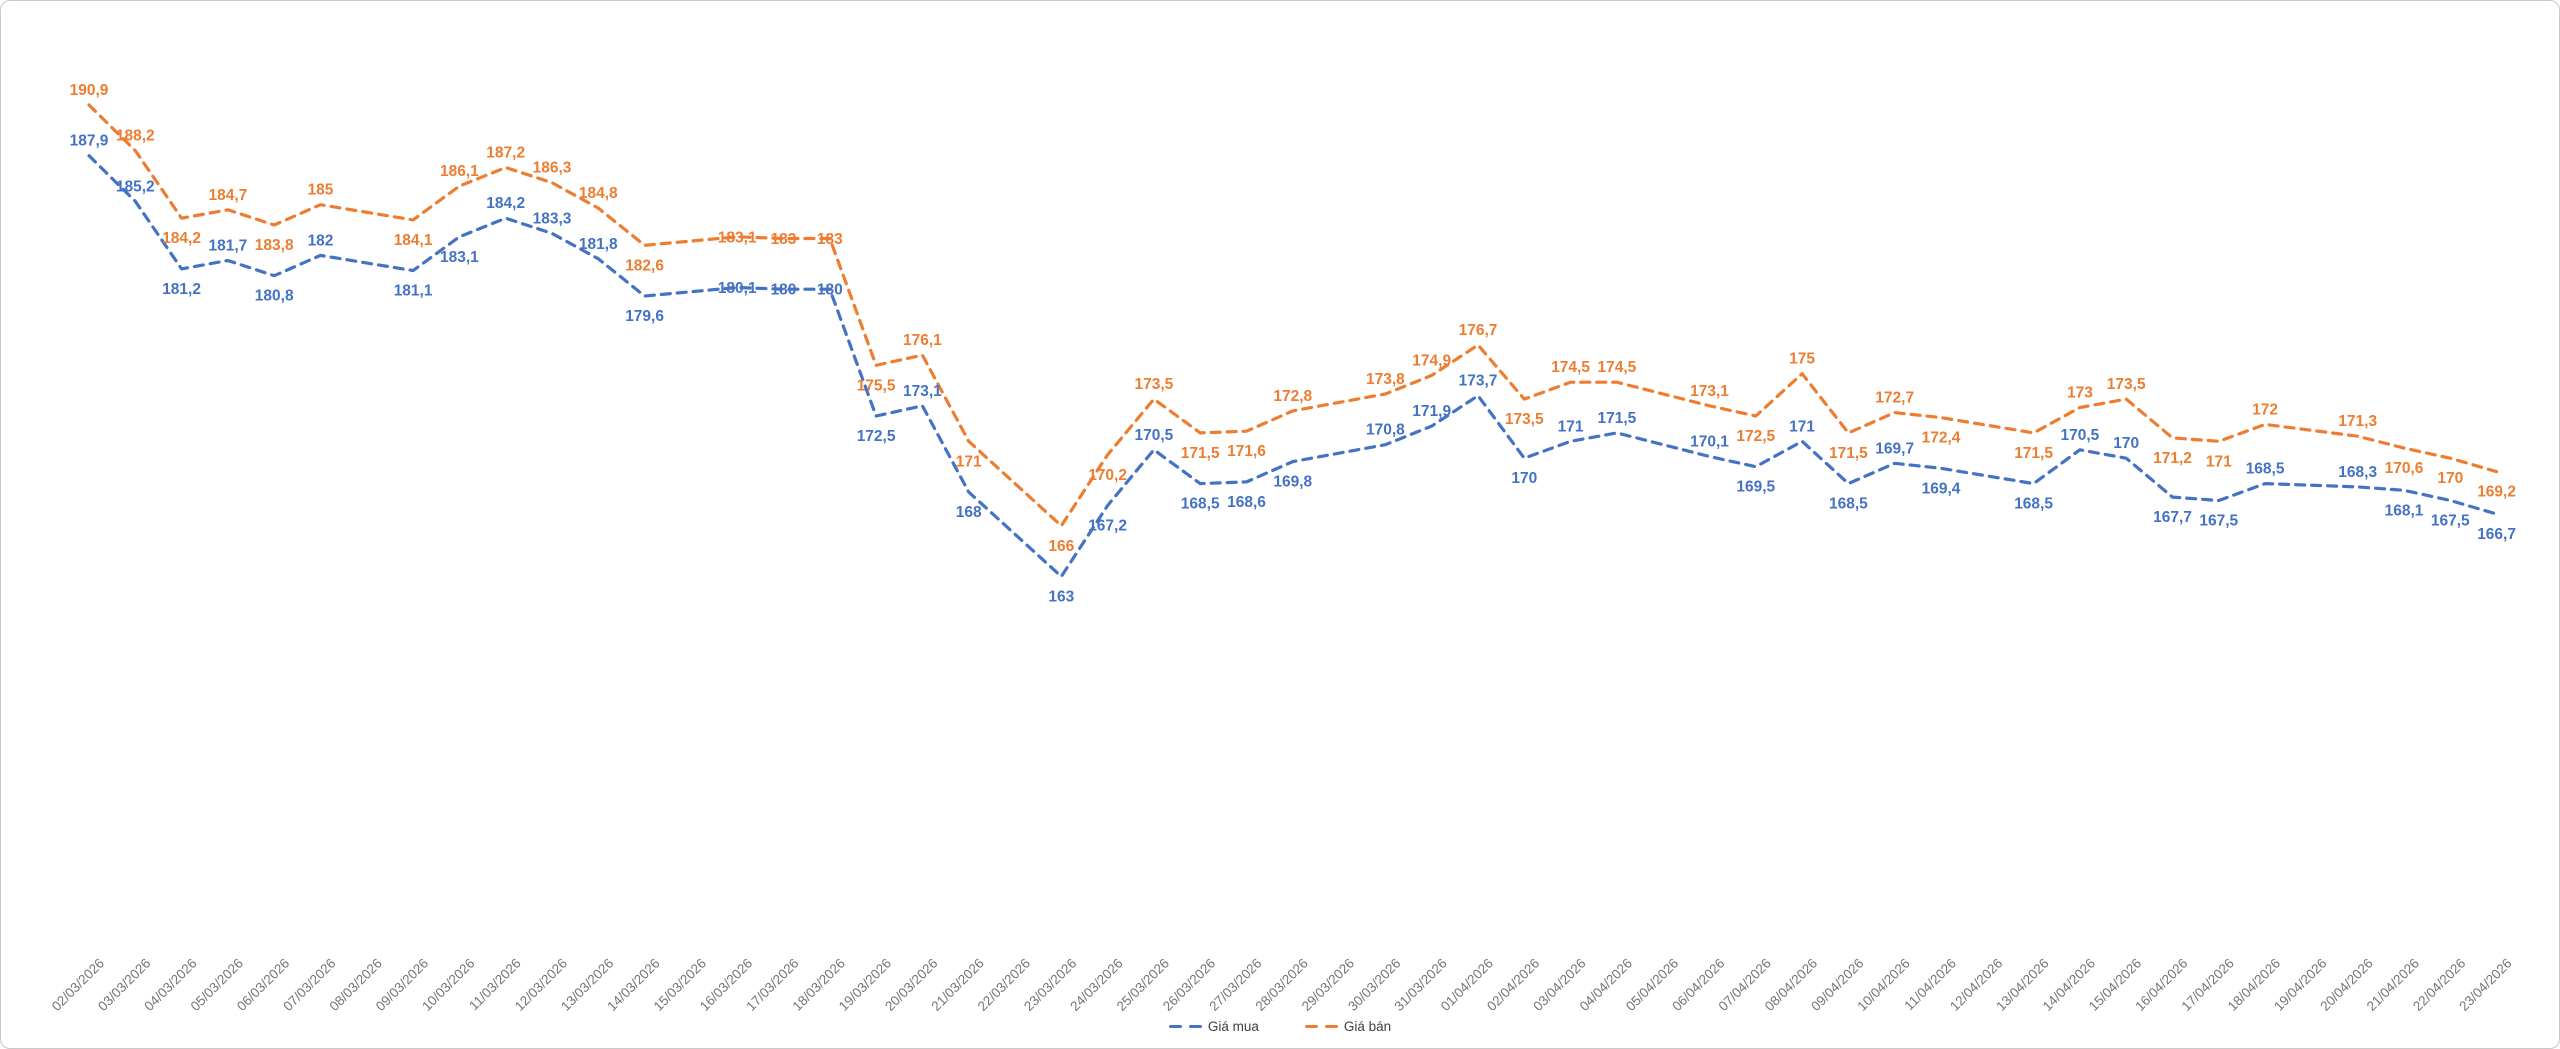  What do you see at coordinates (1061, 546) in the screenshot?
I see `data-point-label: 166` at bounding box center [1061, 546].